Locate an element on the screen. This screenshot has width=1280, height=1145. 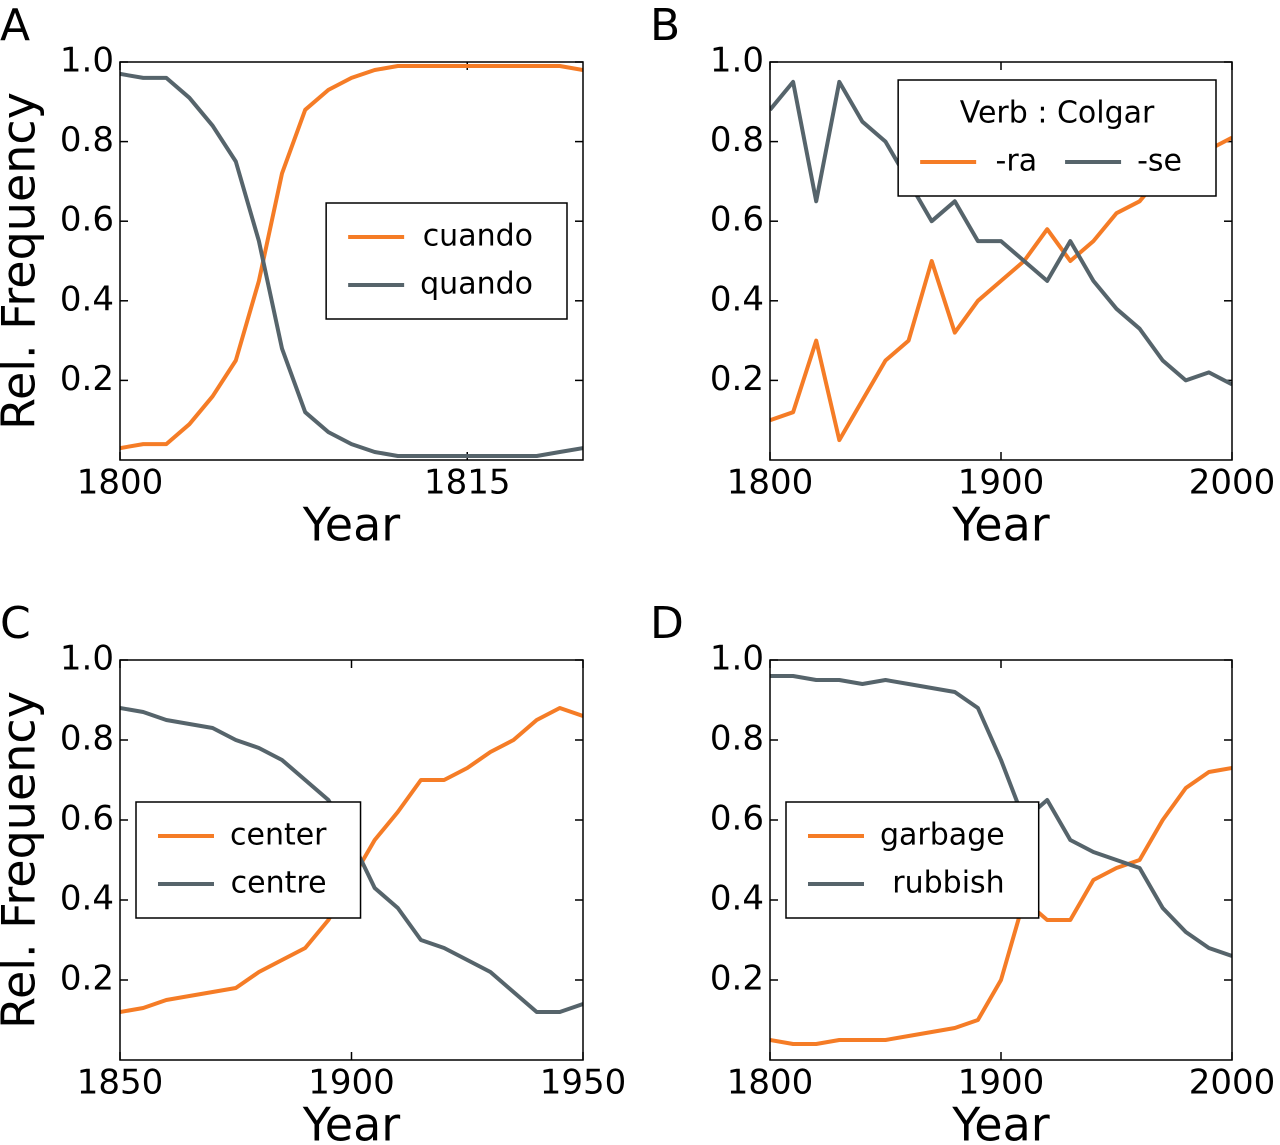
legend: center centre is located at coordinates (248, 860).